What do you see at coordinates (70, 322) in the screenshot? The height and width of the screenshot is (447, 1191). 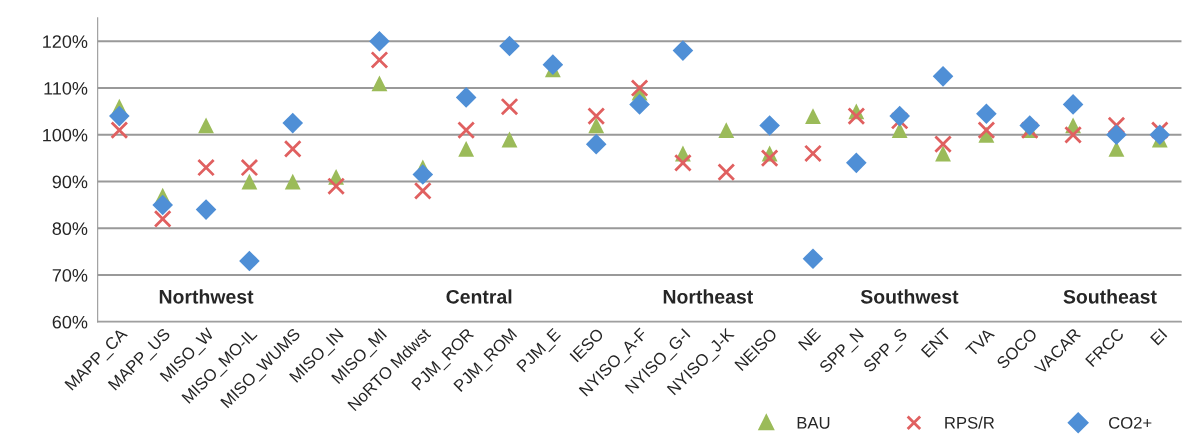 I see `y-tick-label: 60%` at bounding box center [70, 322].